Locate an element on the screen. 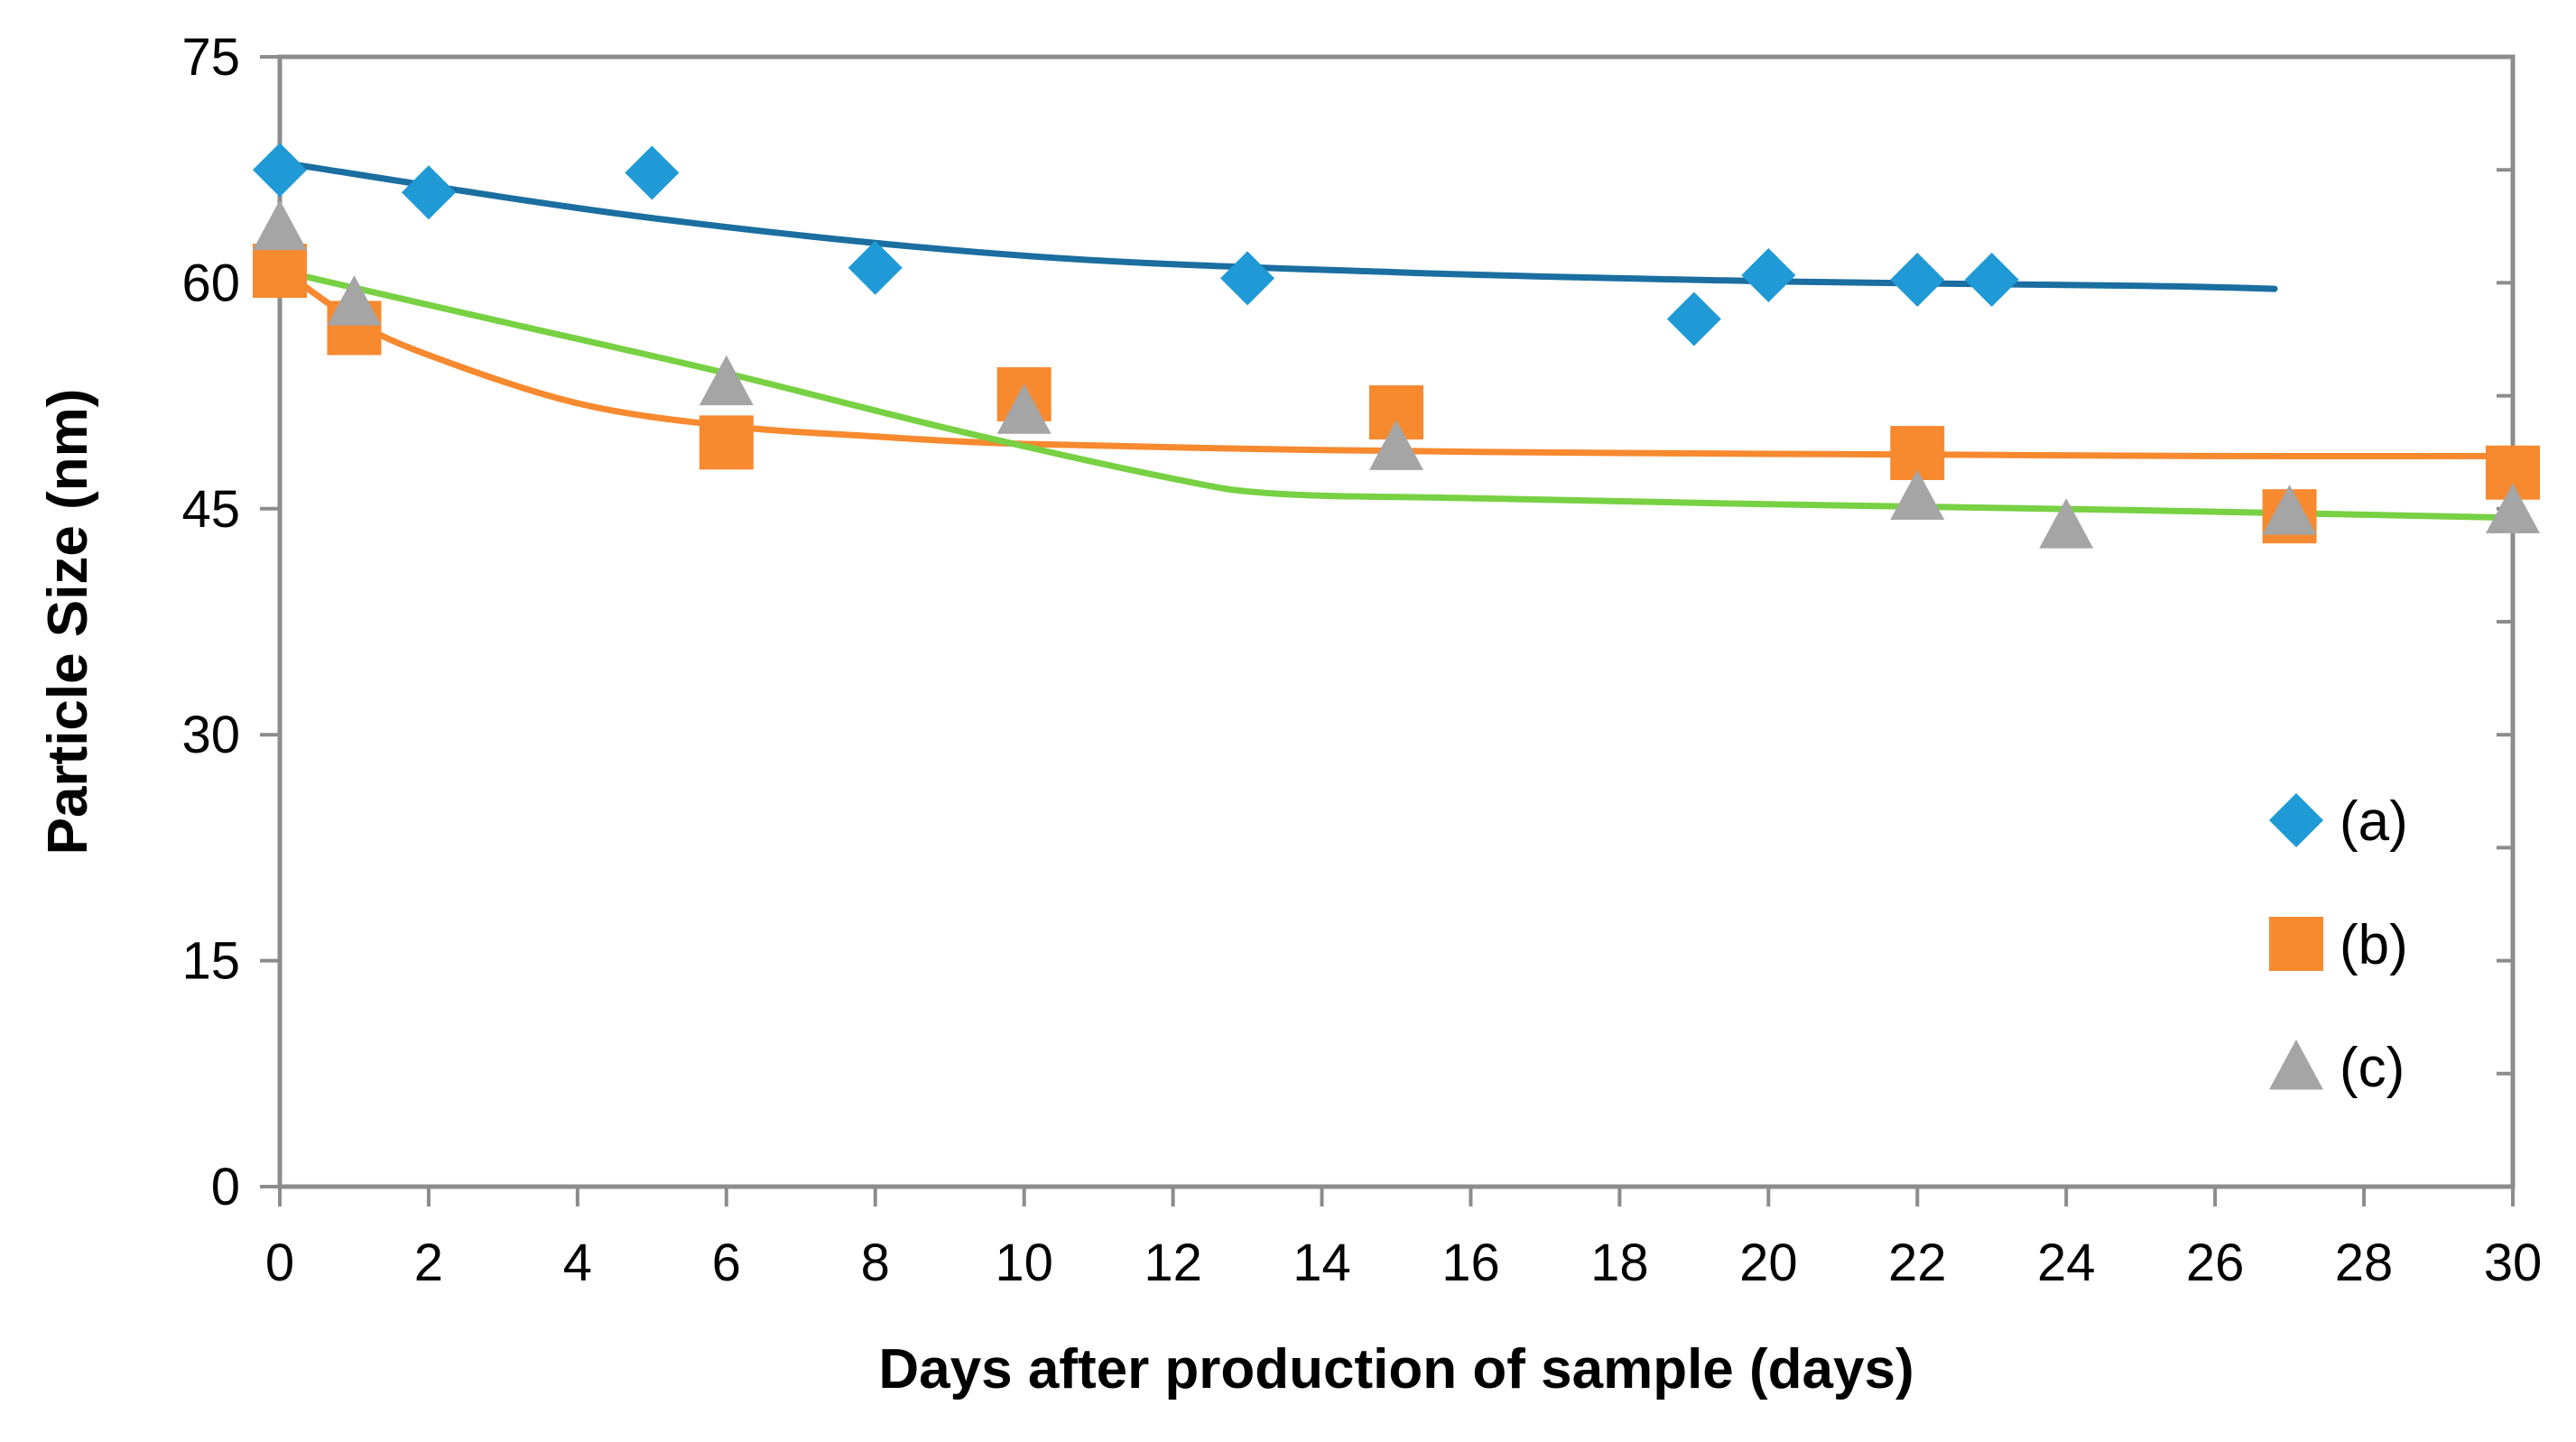 This screenshot has height=1442, width=2576. x-tick-label: 28 is located at coordinates (2364, 1263).